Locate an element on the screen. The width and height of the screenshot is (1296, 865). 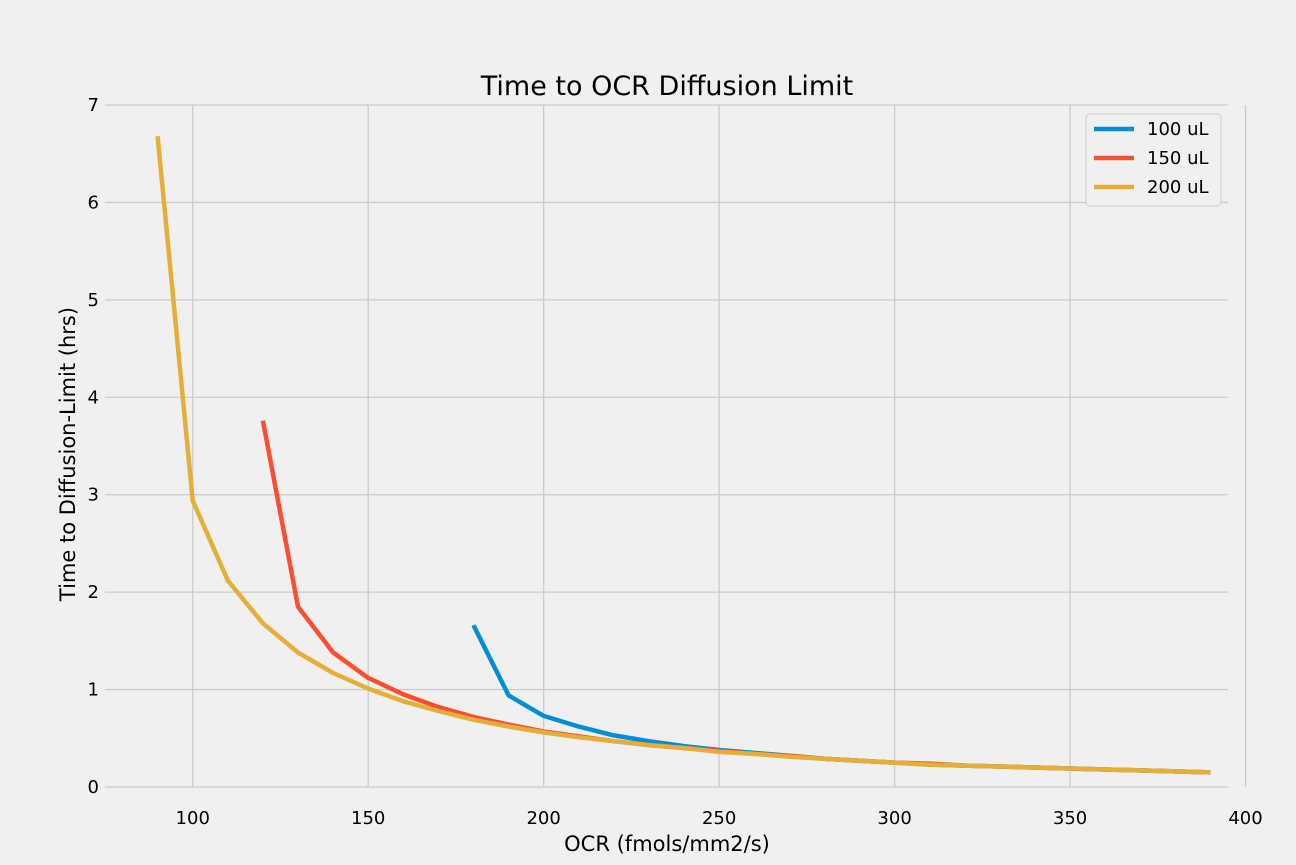
x-axis-label: OCR (fmols/mm2/s) is located at coordinates (667, 844).